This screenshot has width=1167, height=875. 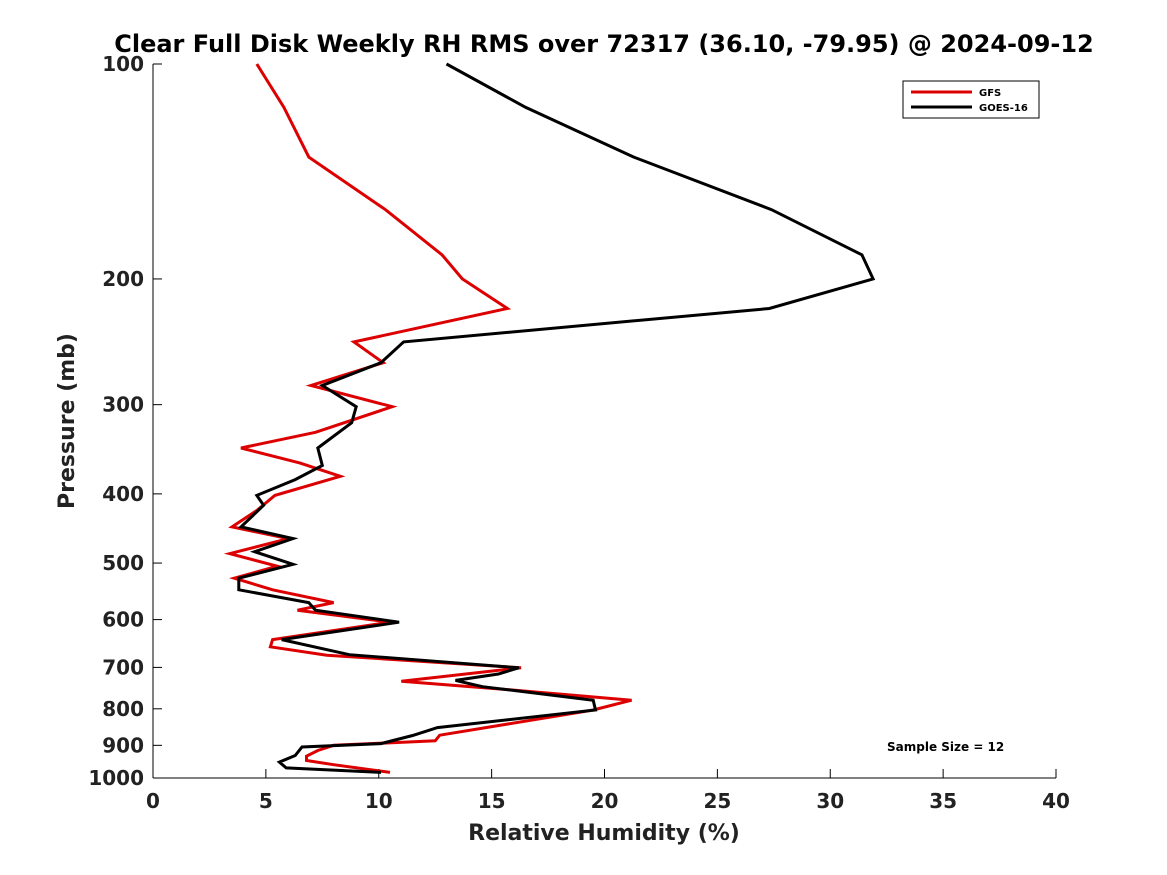 I want to click on x-tick-label: 30, so click(x=830, y=801).